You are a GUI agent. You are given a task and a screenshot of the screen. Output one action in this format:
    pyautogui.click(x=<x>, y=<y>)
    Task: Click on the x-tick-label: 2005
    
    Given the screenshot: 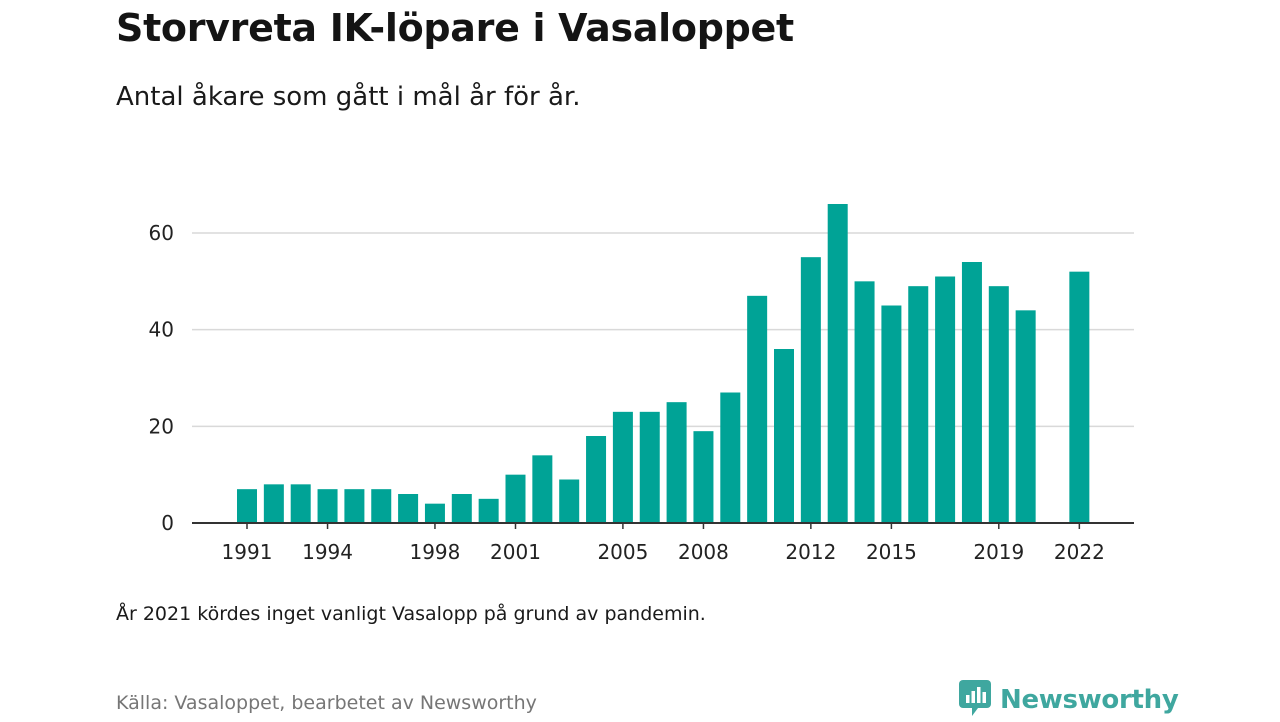 What is the action you would take?
    pyautogui.click(x=622, y=552)
    